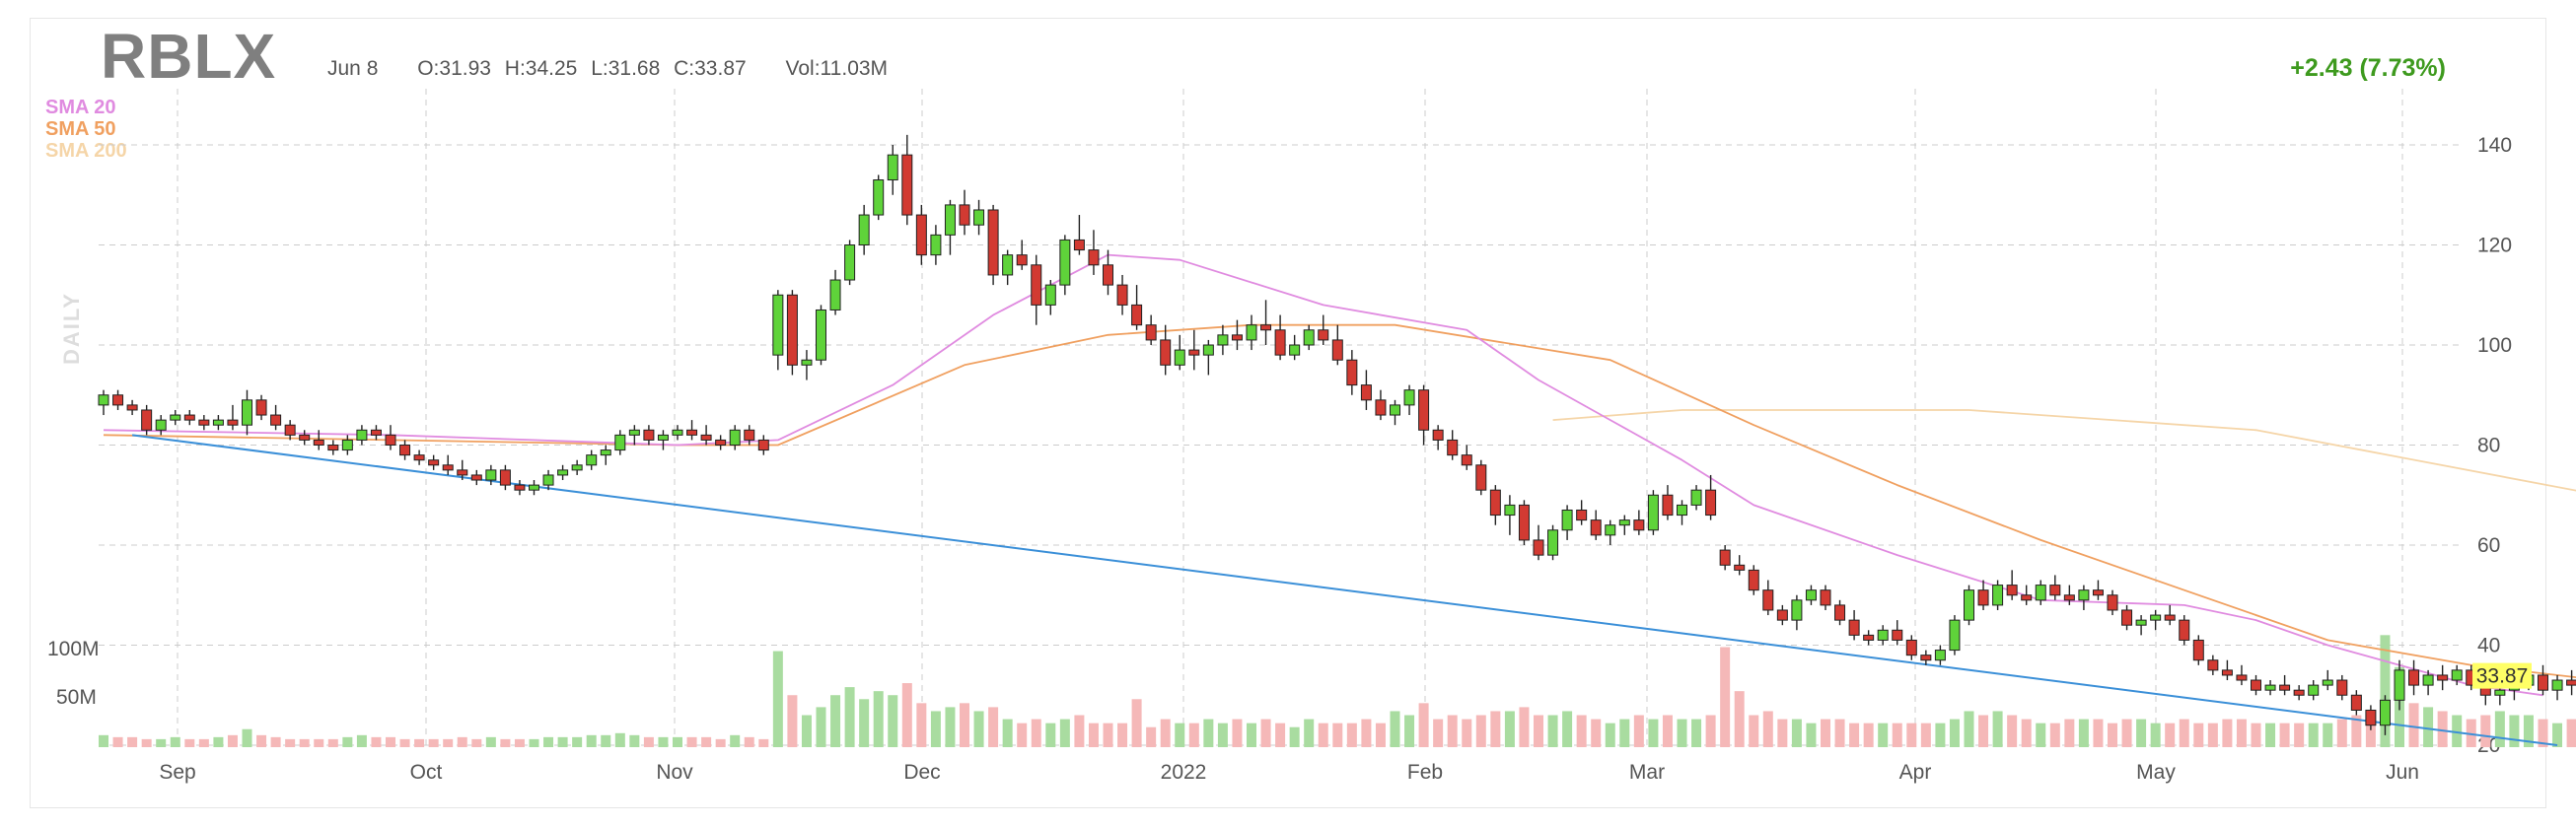 The height and width of the screenshot is (828, 2576). I want to click on x-tick-label: Jun, so click(2402, 773).